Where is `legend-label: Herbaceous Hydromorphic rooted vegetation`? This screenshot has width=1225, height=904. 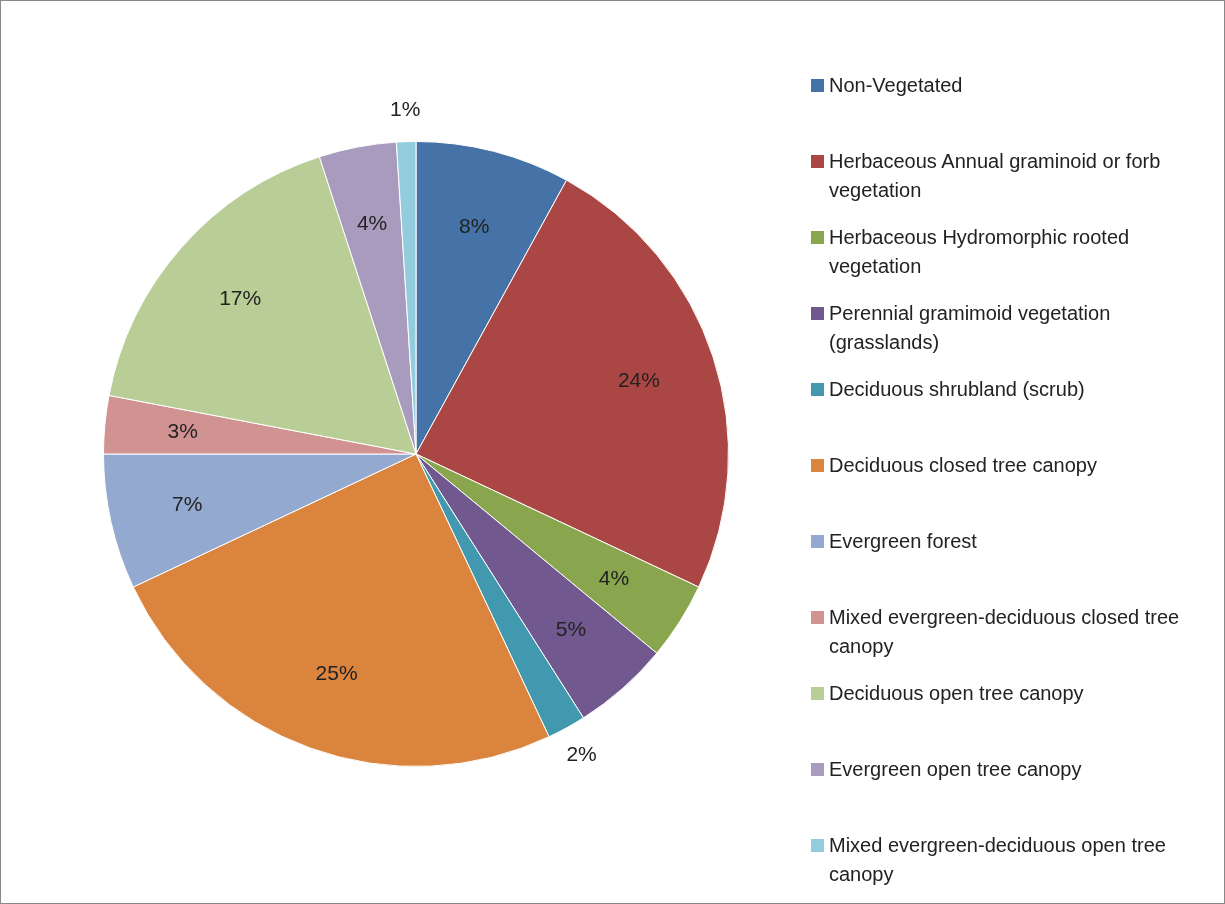 legend-label: Herbaceous Hydromorphic rooted vegetation is located at coordinates (980, 252).